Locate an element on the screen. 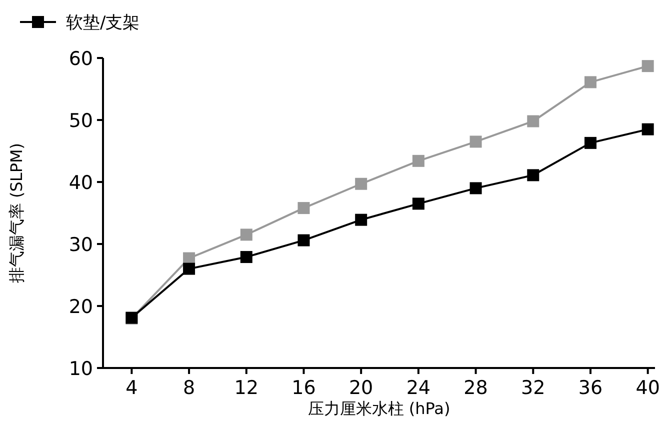 The width and height of the screenshot is (660, 423). x-tick-label: 32 is located at coordinates (533, 388).